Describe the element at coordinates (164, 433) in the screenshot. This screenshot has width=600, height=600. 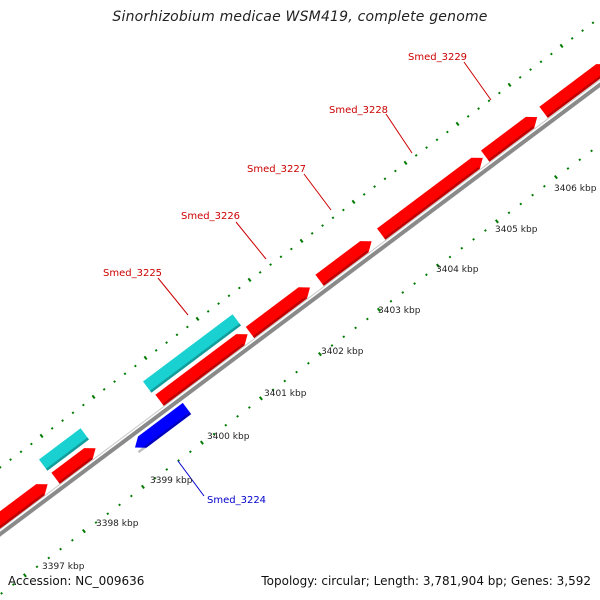
I see `gene-feature-reverse-shade` at that location.